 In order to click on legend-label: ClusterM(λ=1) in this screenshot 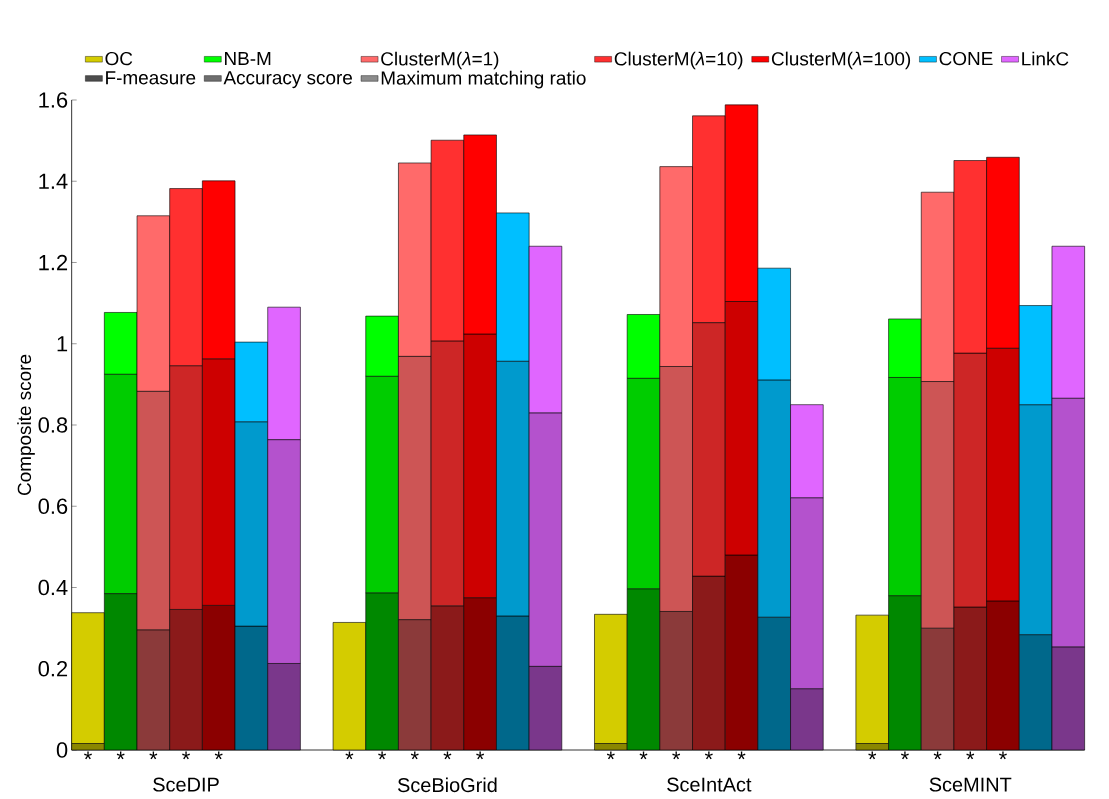, I will do `click(440, 60)`.